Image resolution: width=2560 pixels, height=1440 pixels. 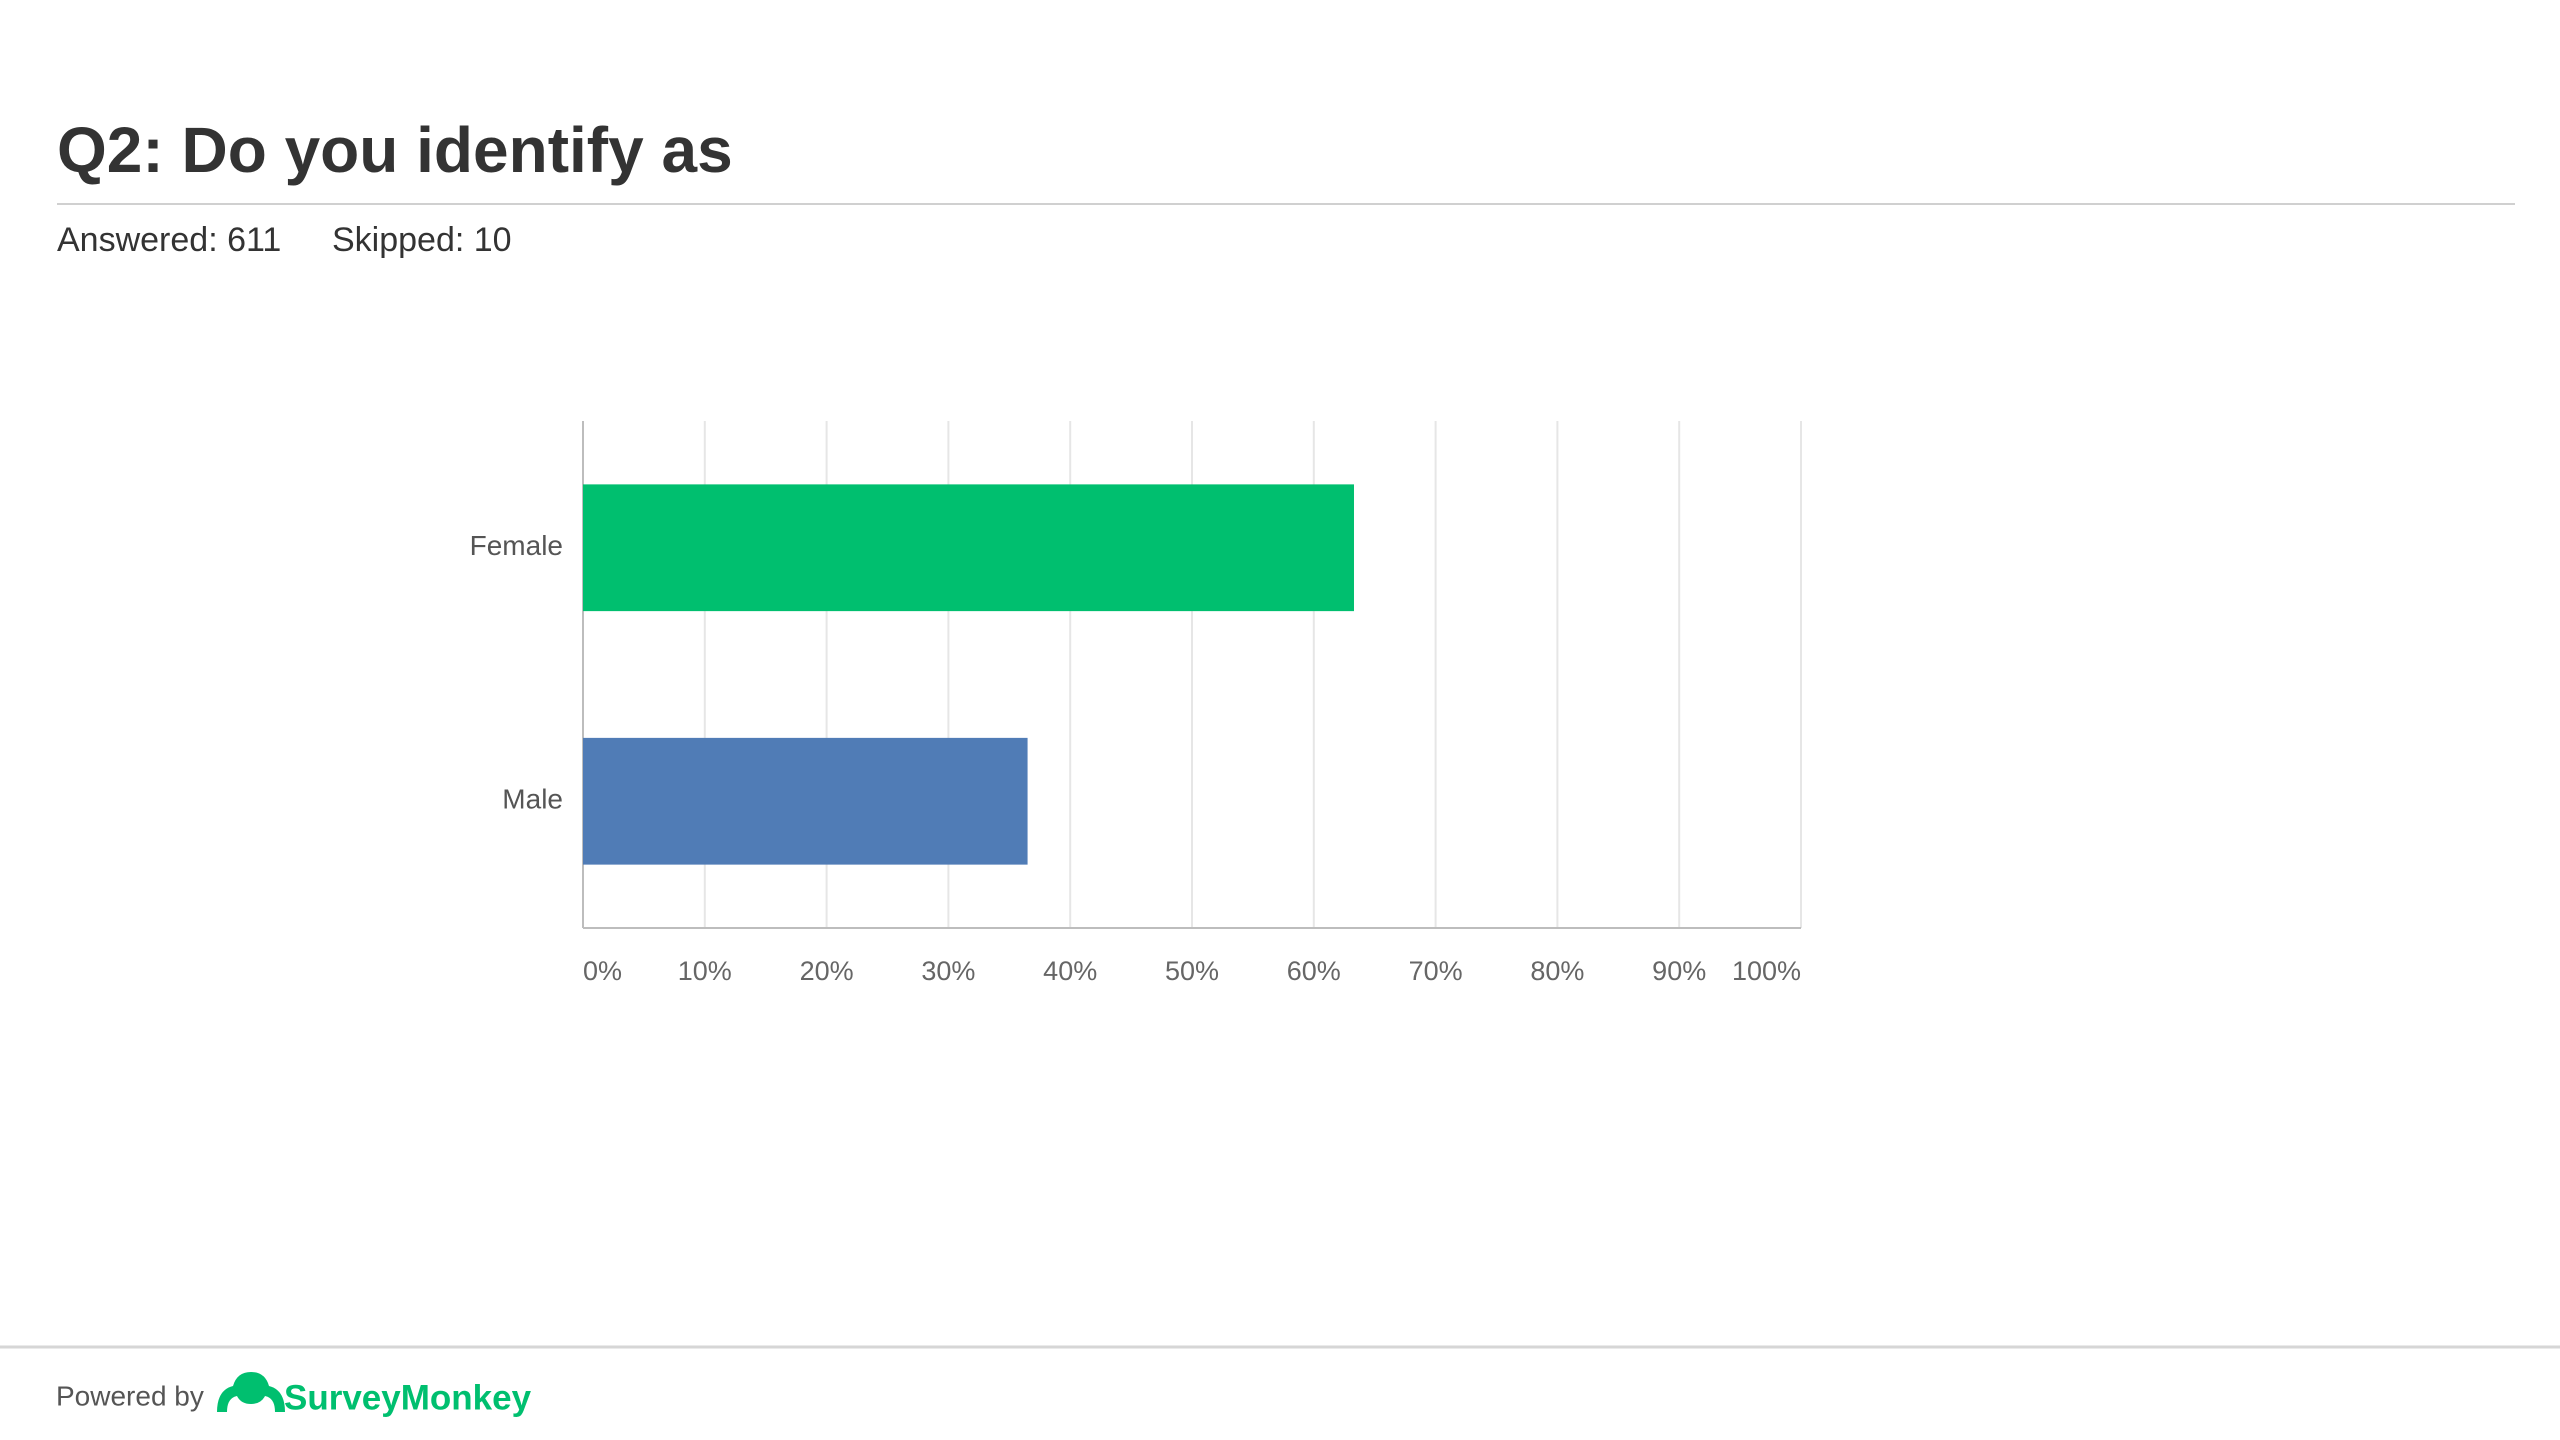 What do you see at coordinates (1679, 971) in the screenshot?
I see `x-tick-label: 90%` at bounding box center [1679, 971].